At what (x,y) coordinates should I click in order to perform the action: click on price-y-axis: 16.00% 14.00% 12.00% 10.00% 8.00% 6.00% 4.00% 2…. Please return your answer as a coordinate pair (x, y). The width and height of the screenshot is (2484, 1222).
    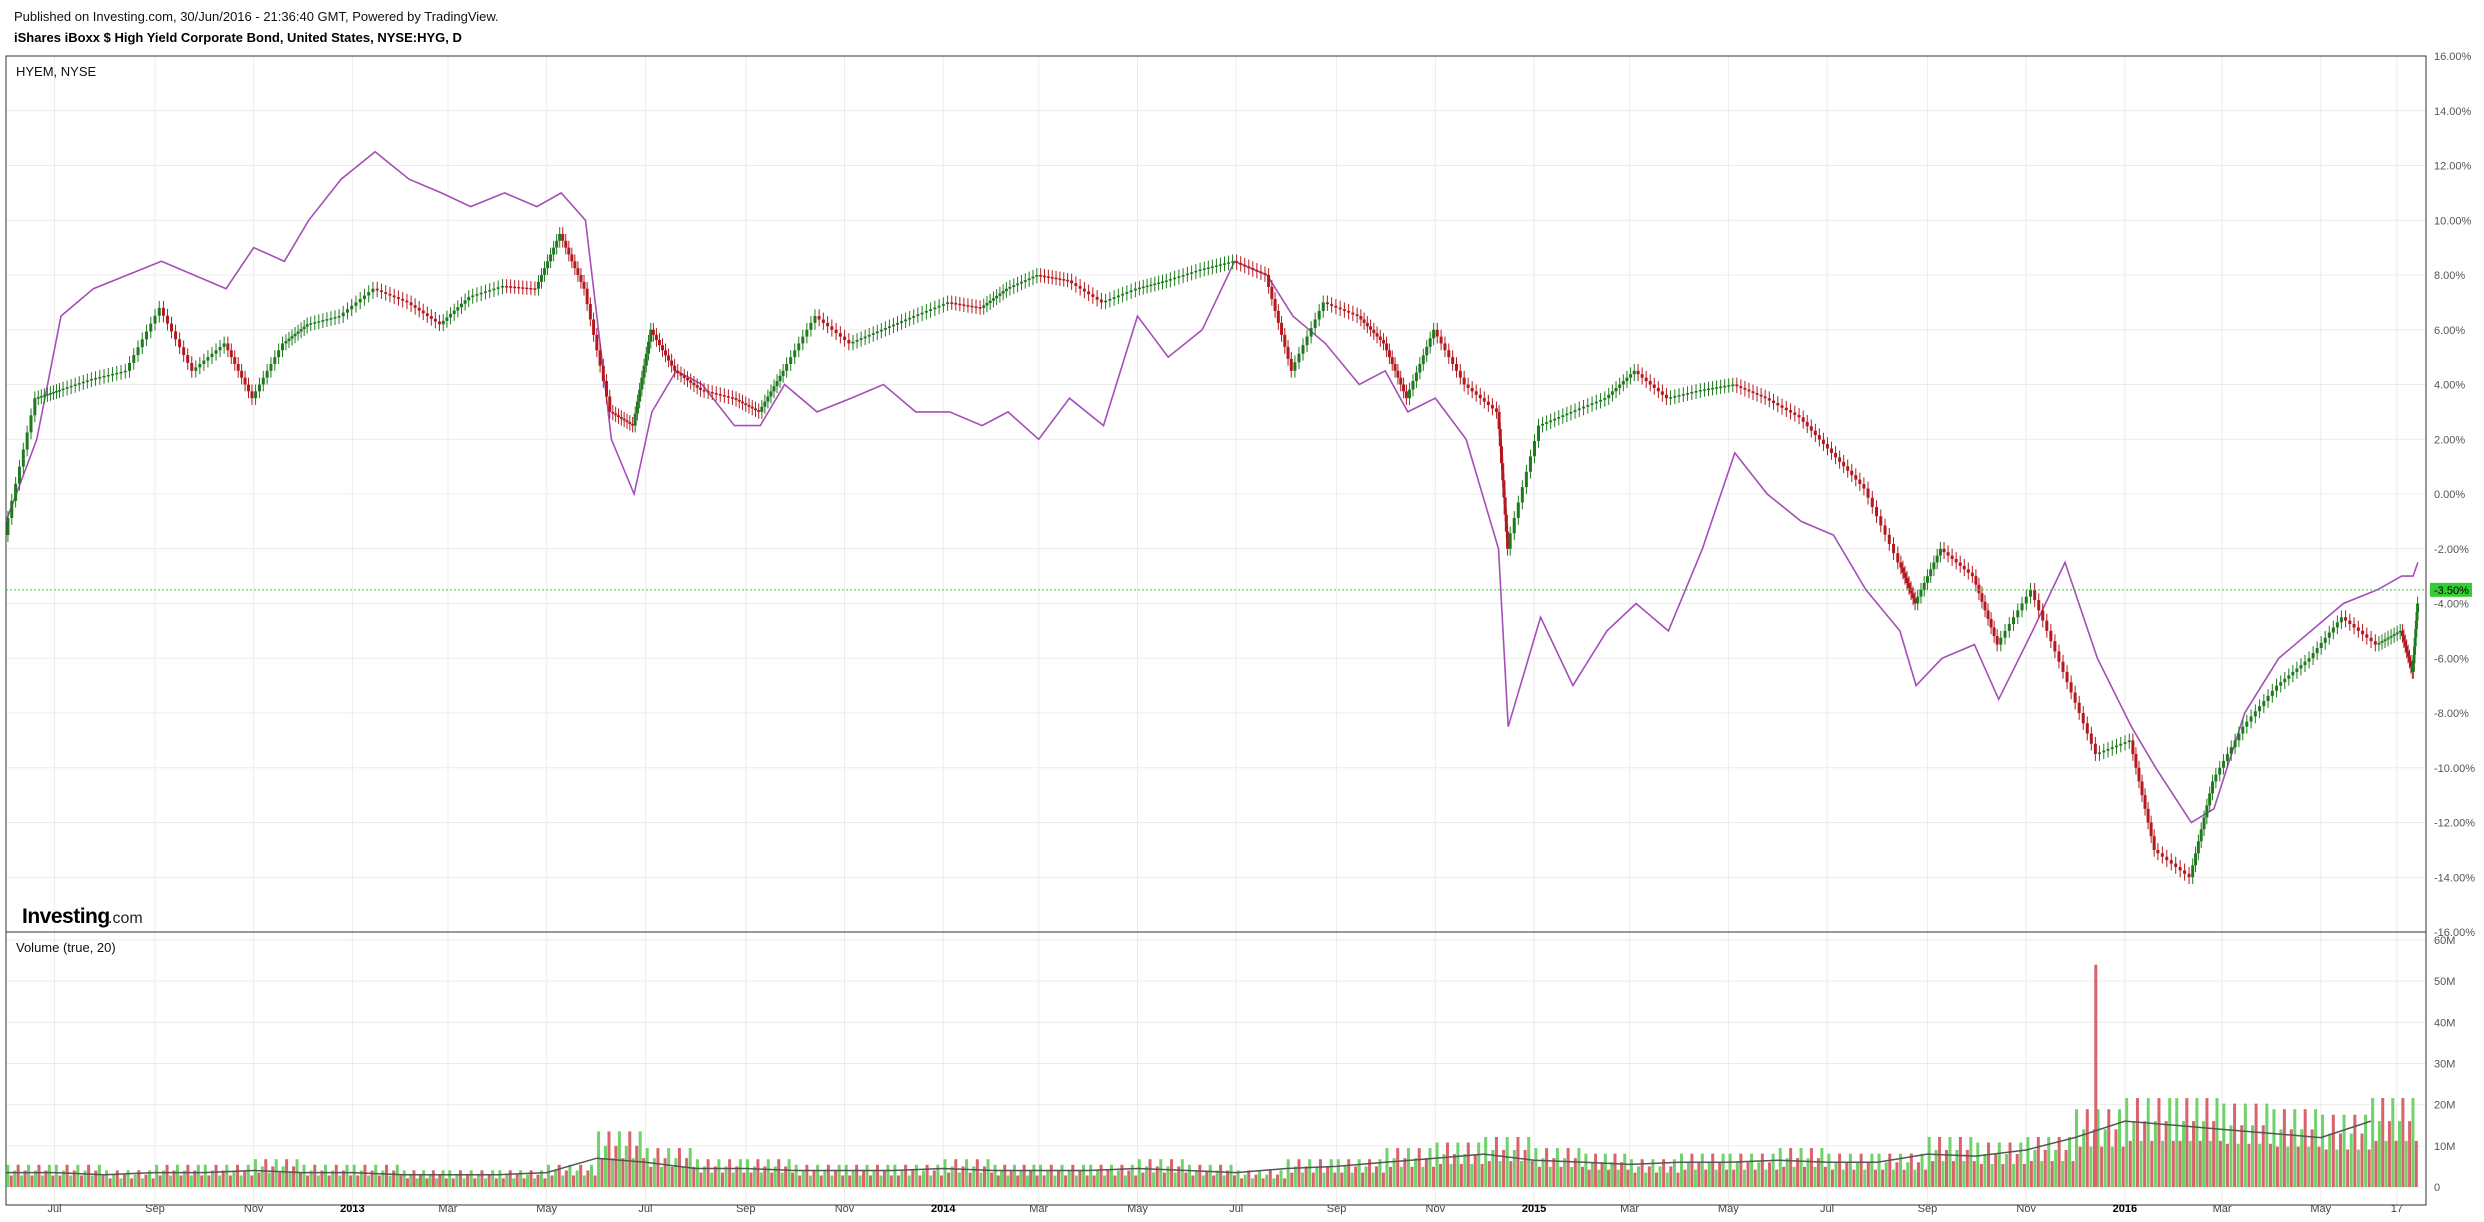
    Looking at the image, I should click on (2454, 495).